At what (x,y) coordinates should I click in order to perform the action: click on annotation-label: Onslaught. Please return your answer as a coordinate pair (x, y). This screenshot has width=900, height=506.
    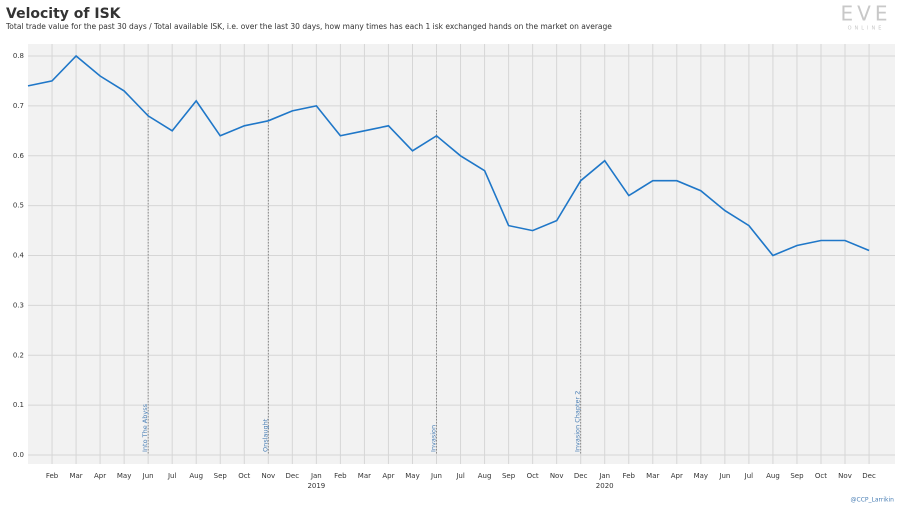
    Looking at the image, I should click on (265, 435).